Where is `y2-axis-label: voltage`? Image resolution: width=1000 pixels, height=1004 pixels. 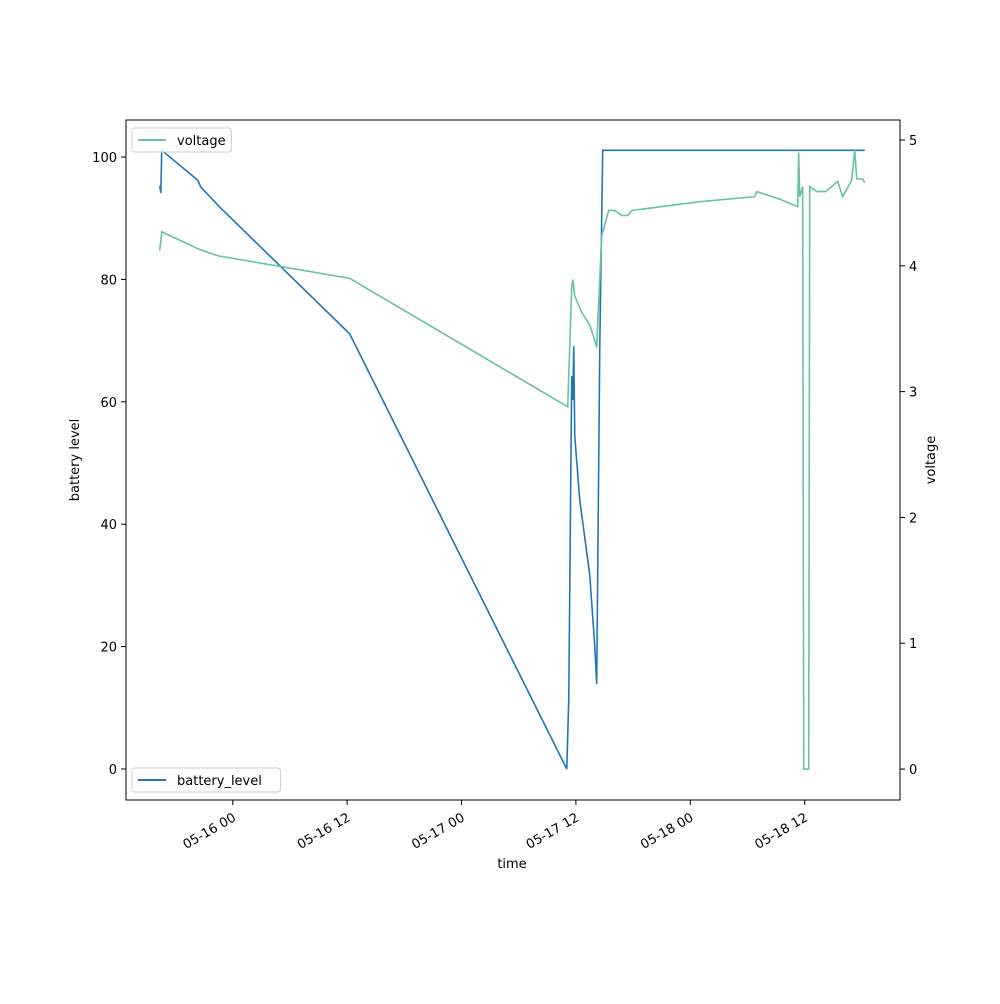 y2-axis-label: voltage is located at coordinates (931, 460).